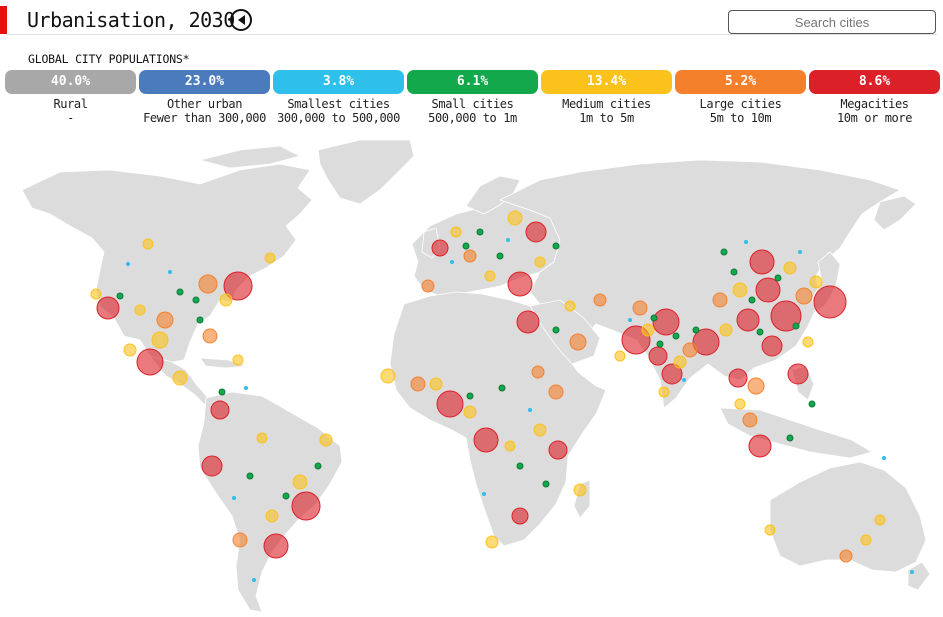 The height and width of the screenshot is (617, 943). I want to click on legend-pill-small-cities: 6.1%, so click(472, 82).